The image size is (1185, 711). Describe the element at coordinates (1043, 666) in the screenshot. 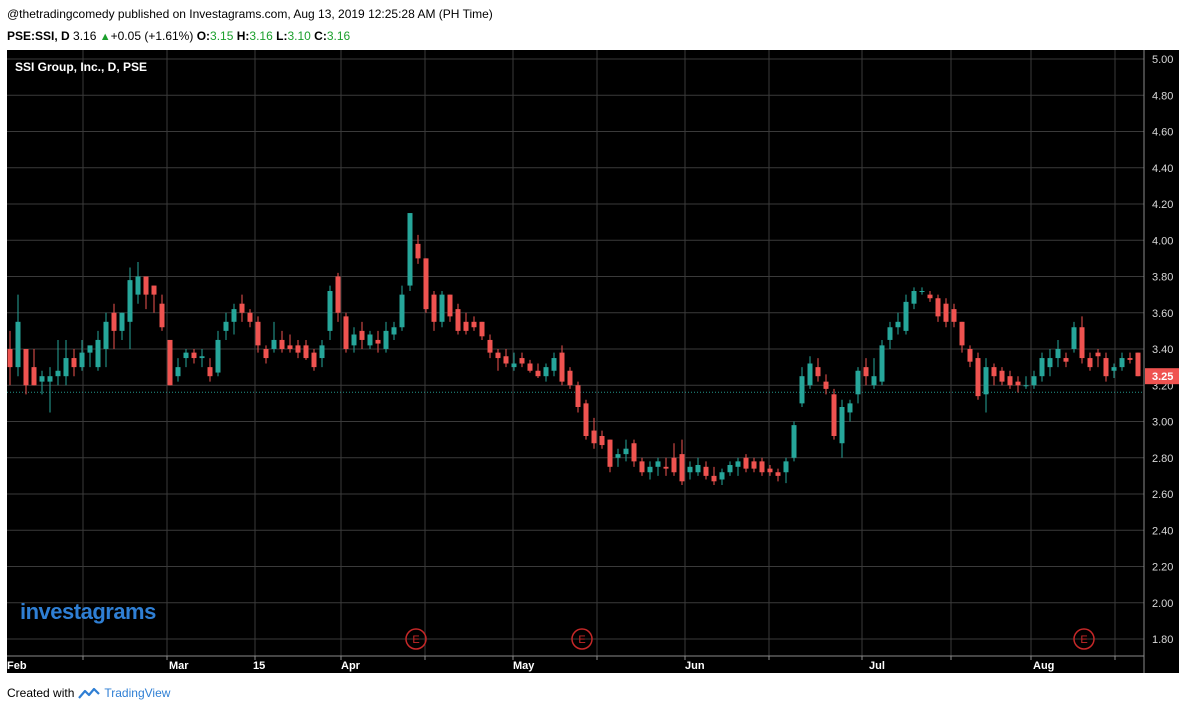

I see `x-tick-label: Aug` at that location.